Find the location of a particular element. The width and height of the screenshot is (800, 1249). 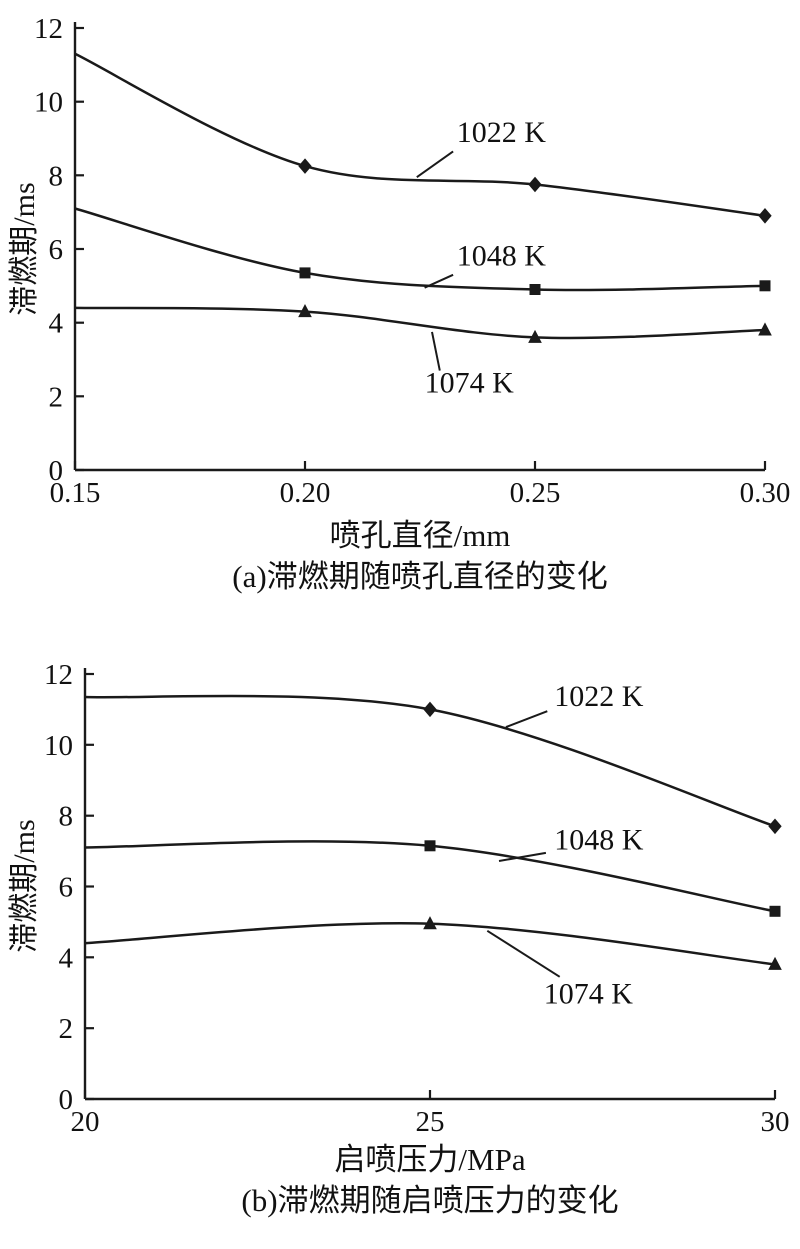

chart-a-y-axis-title: 滞燃期/ms is located at coordinates (24, 249).